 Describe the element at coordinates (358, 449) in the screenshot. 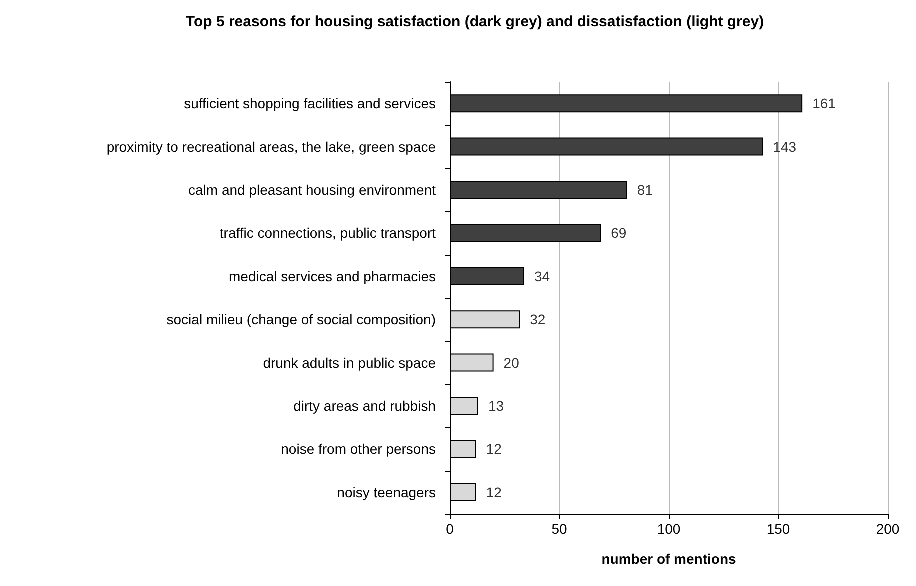

I see `y-tick-label: noise from other persons` at that location.